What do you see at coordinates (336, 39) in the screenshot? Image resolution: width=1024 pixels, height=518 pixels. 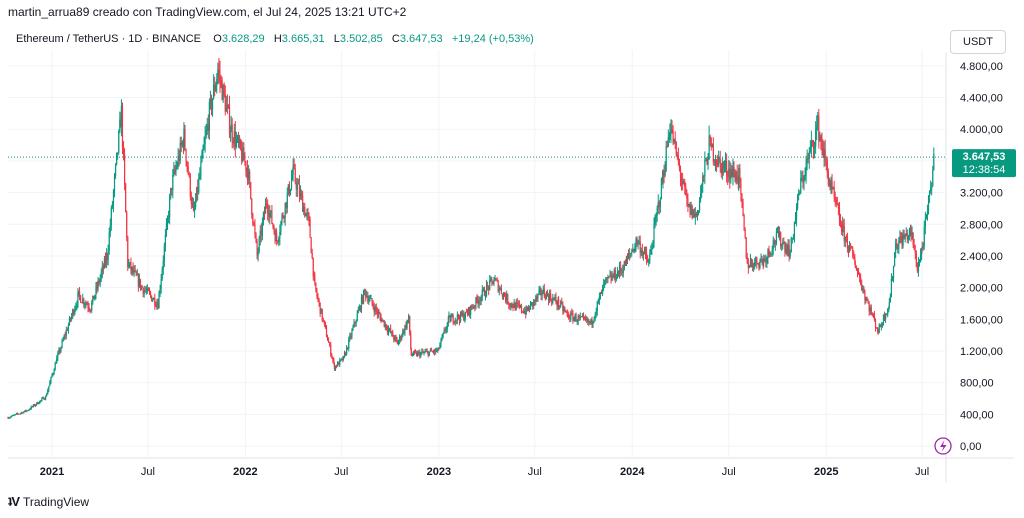 I see `low-label: L` at bounding box center [336, 39].